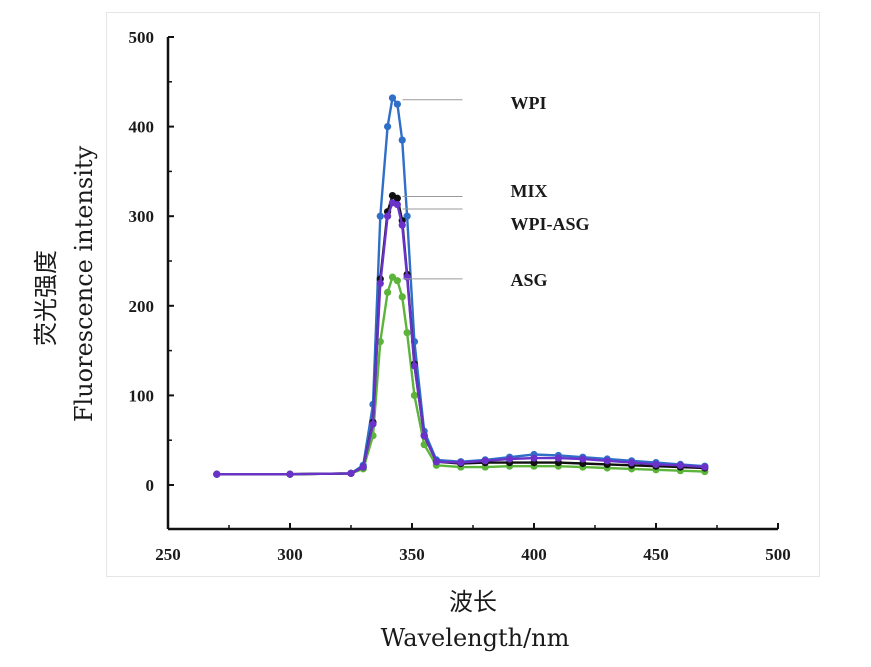  What do you see at coordinates (475, 638) in the screenshot?
I see `x-axis-label: Wavelength/nm` at bounding box center [475, 638].